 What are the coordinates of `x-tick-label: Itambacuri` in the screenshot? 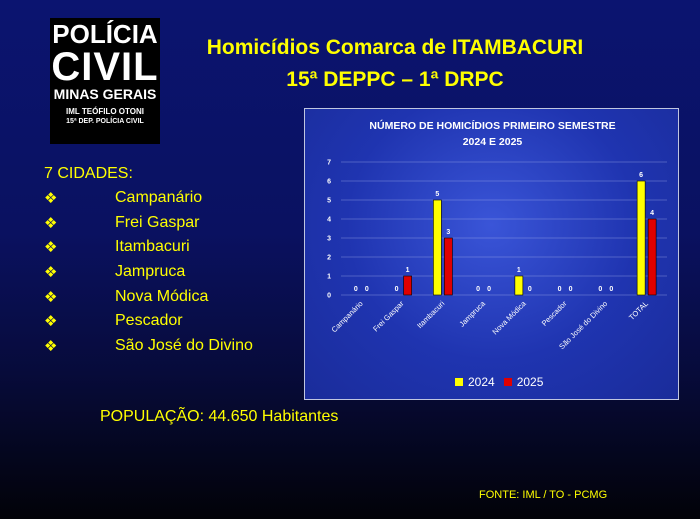 It's located at (430, 314).